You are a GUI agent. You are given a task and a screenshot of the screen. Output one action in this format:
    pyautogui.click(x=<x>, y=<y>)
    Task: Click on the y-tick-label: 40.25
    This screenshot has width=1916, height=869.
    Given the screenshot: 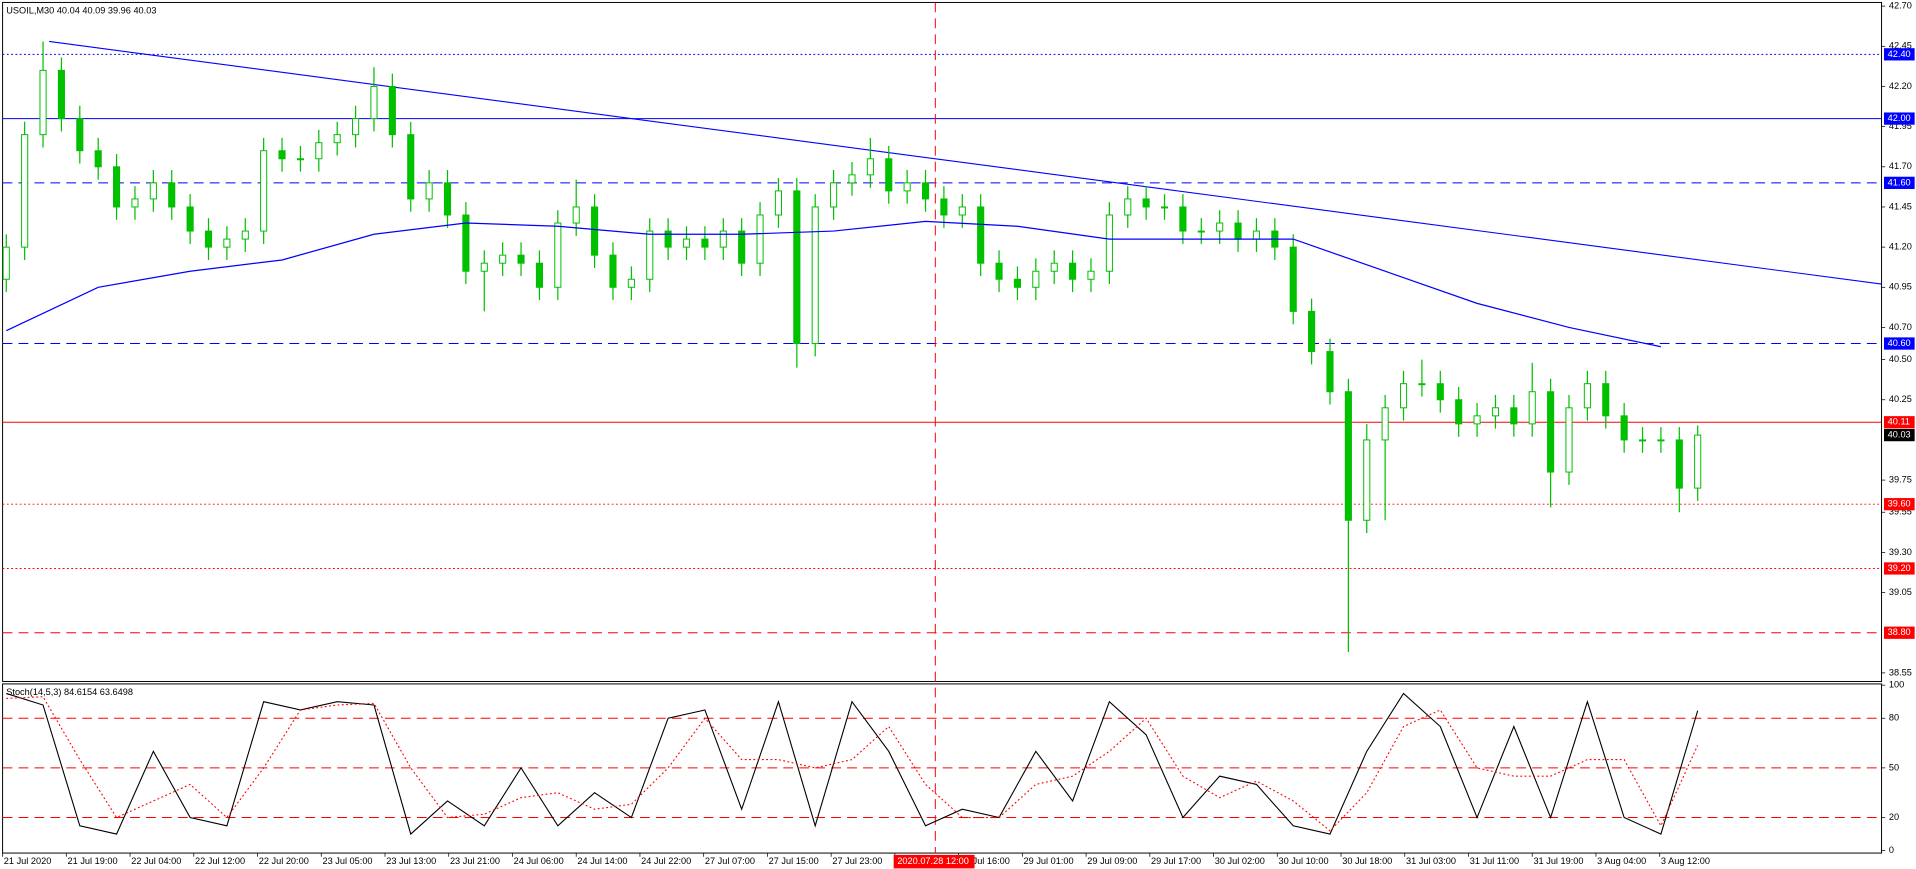 What is the action you would take?
    pyautogui.click(x=1900, y=399)
    